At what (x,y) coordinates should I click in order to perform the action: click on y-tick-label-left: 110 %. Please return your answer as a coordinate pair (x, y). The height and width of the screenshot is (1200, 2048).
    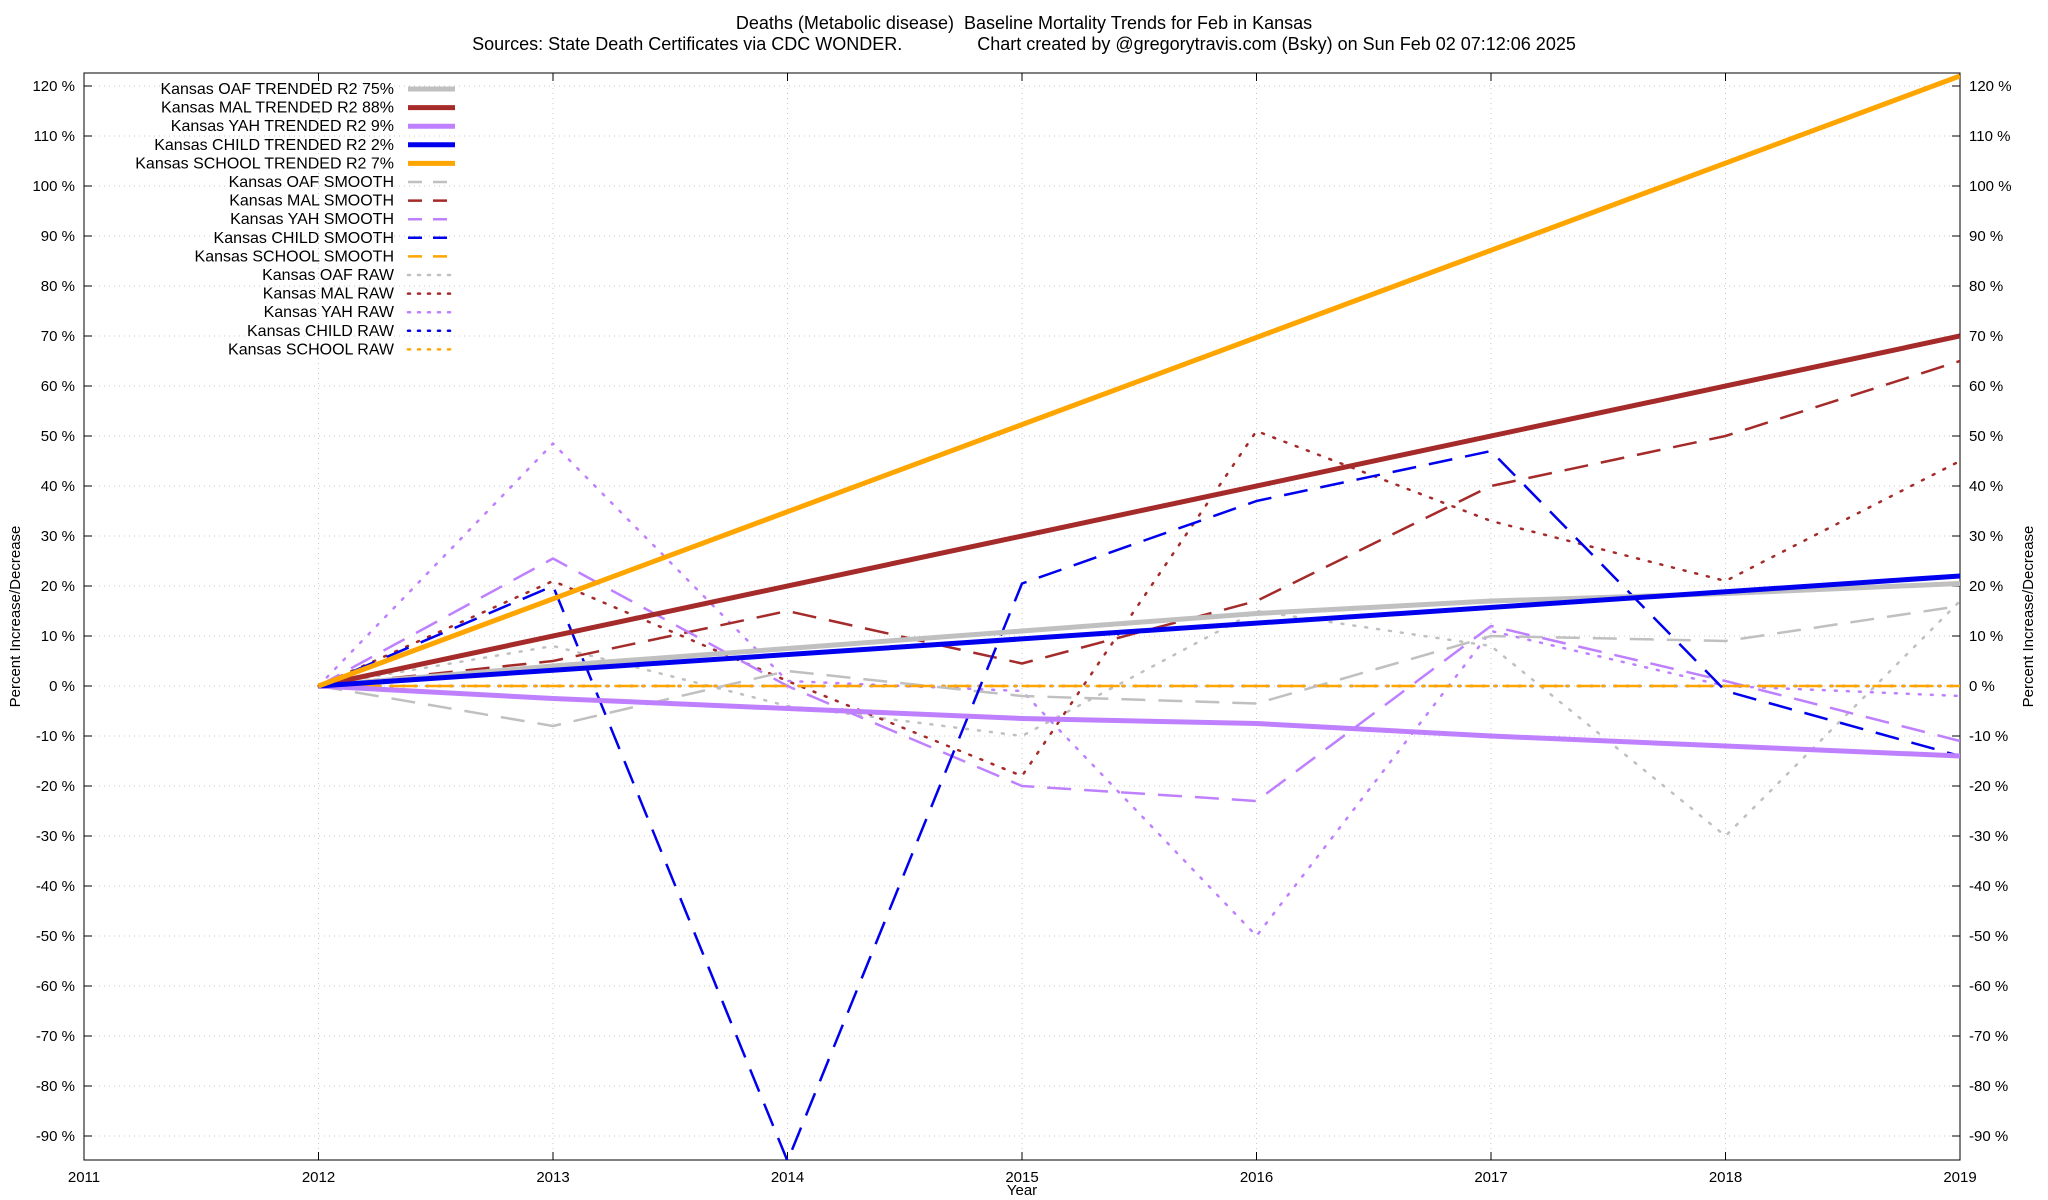
    Looking at the image, I should click on (54, 136).